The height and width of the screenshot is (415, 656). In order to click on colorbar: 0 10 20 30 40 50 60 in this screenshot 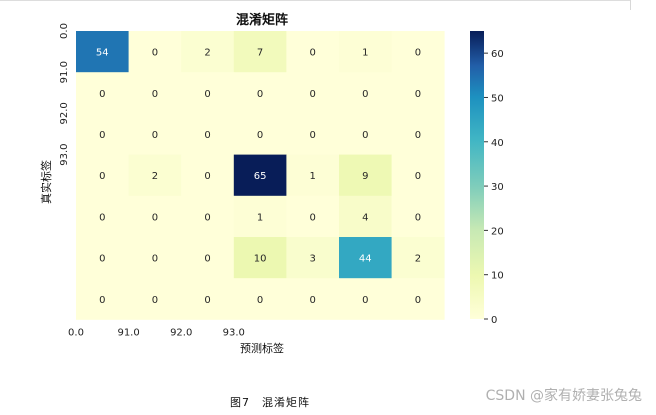, I will do `click(487, 178)`.